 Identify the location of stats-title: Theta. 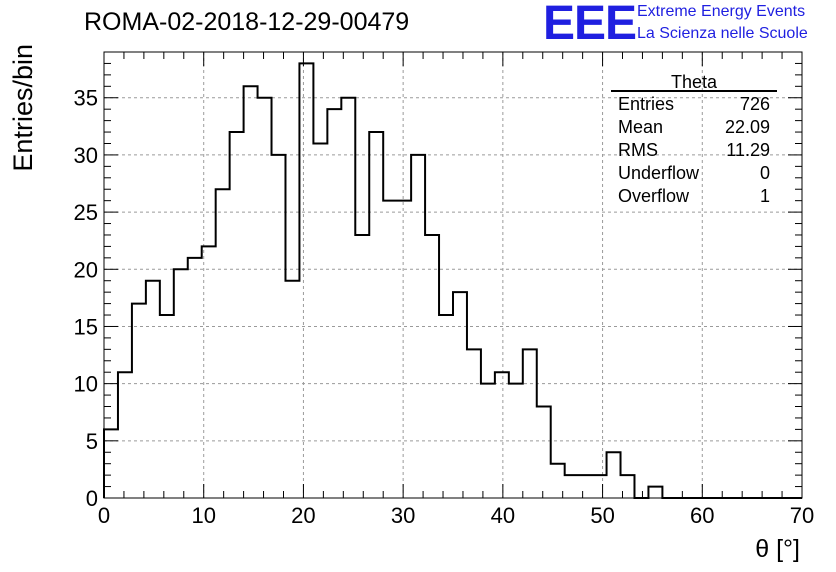
(694, 82).